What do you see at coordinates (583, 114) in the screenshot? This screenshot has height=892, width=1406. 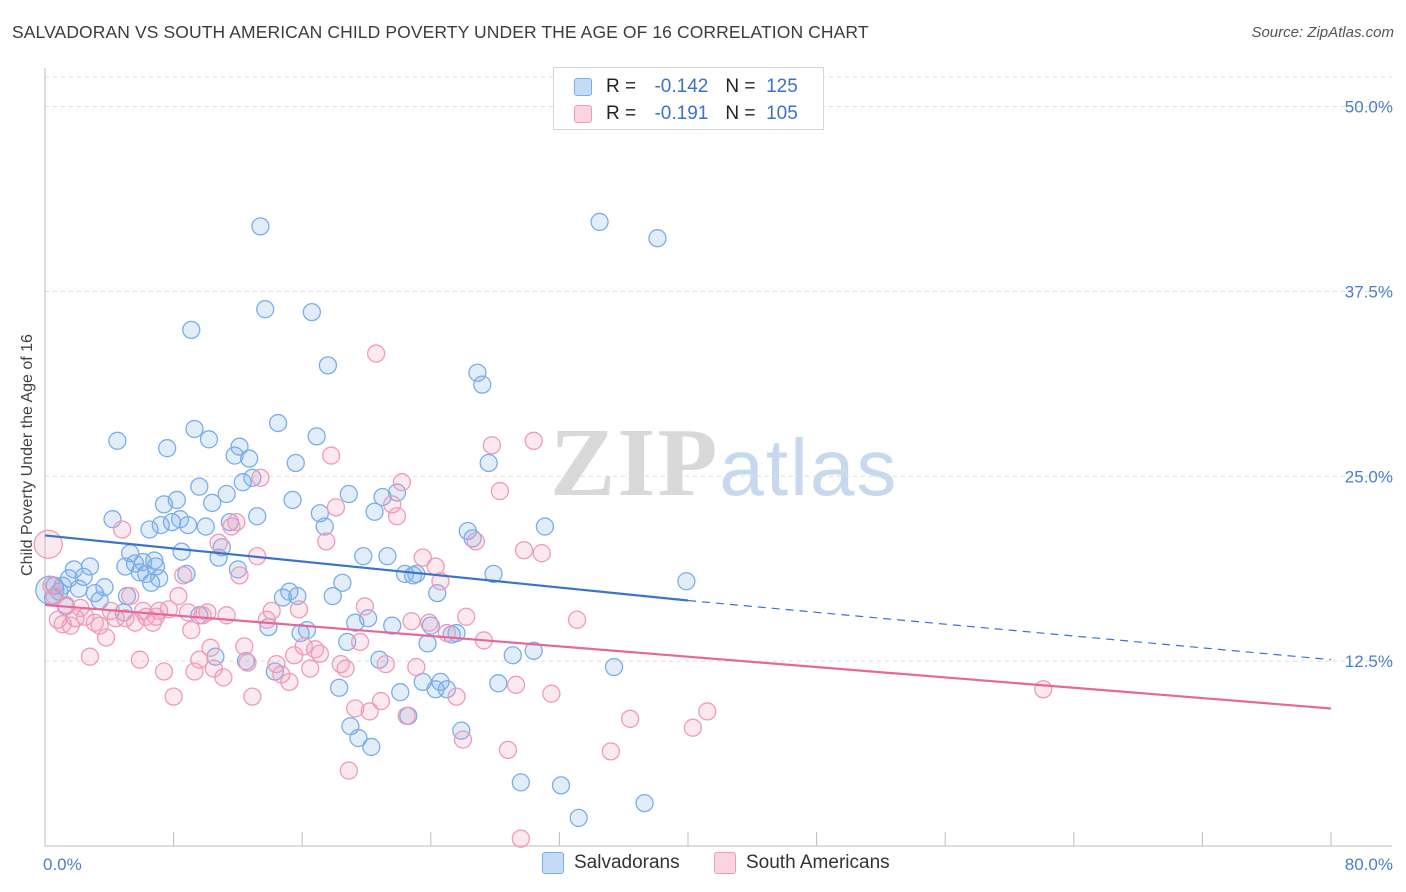 I see `legend-swatch-south-americans` at bounding box center [583, 114].